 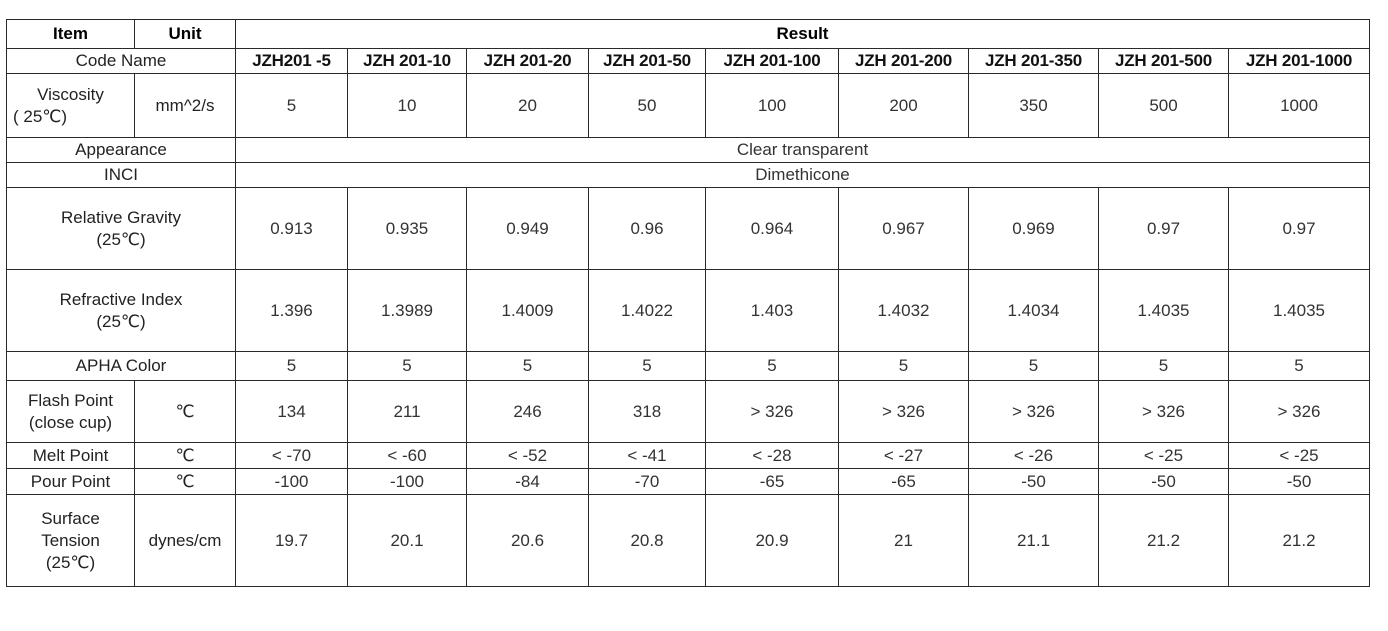 I want to click on value-cell: 1.4035, so click(x=1163, y=310).